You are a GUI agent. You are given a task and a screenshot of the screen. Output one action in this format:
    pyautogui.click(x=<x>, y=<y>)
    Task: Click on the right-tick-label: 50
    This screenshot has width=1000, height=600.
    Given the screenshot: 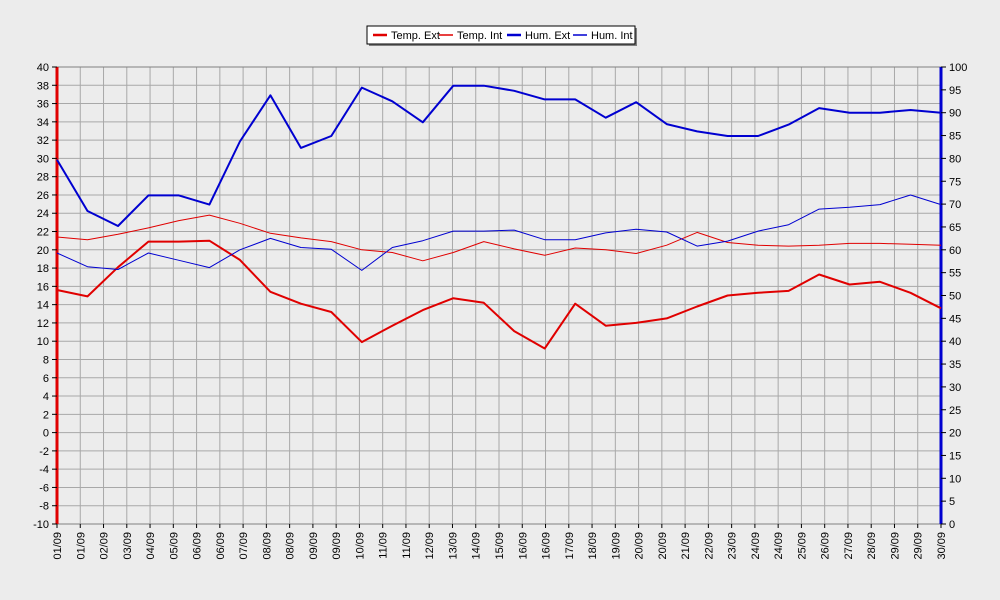 What is the action you would take?
    pyautogui.click(x=955, y=297)
    